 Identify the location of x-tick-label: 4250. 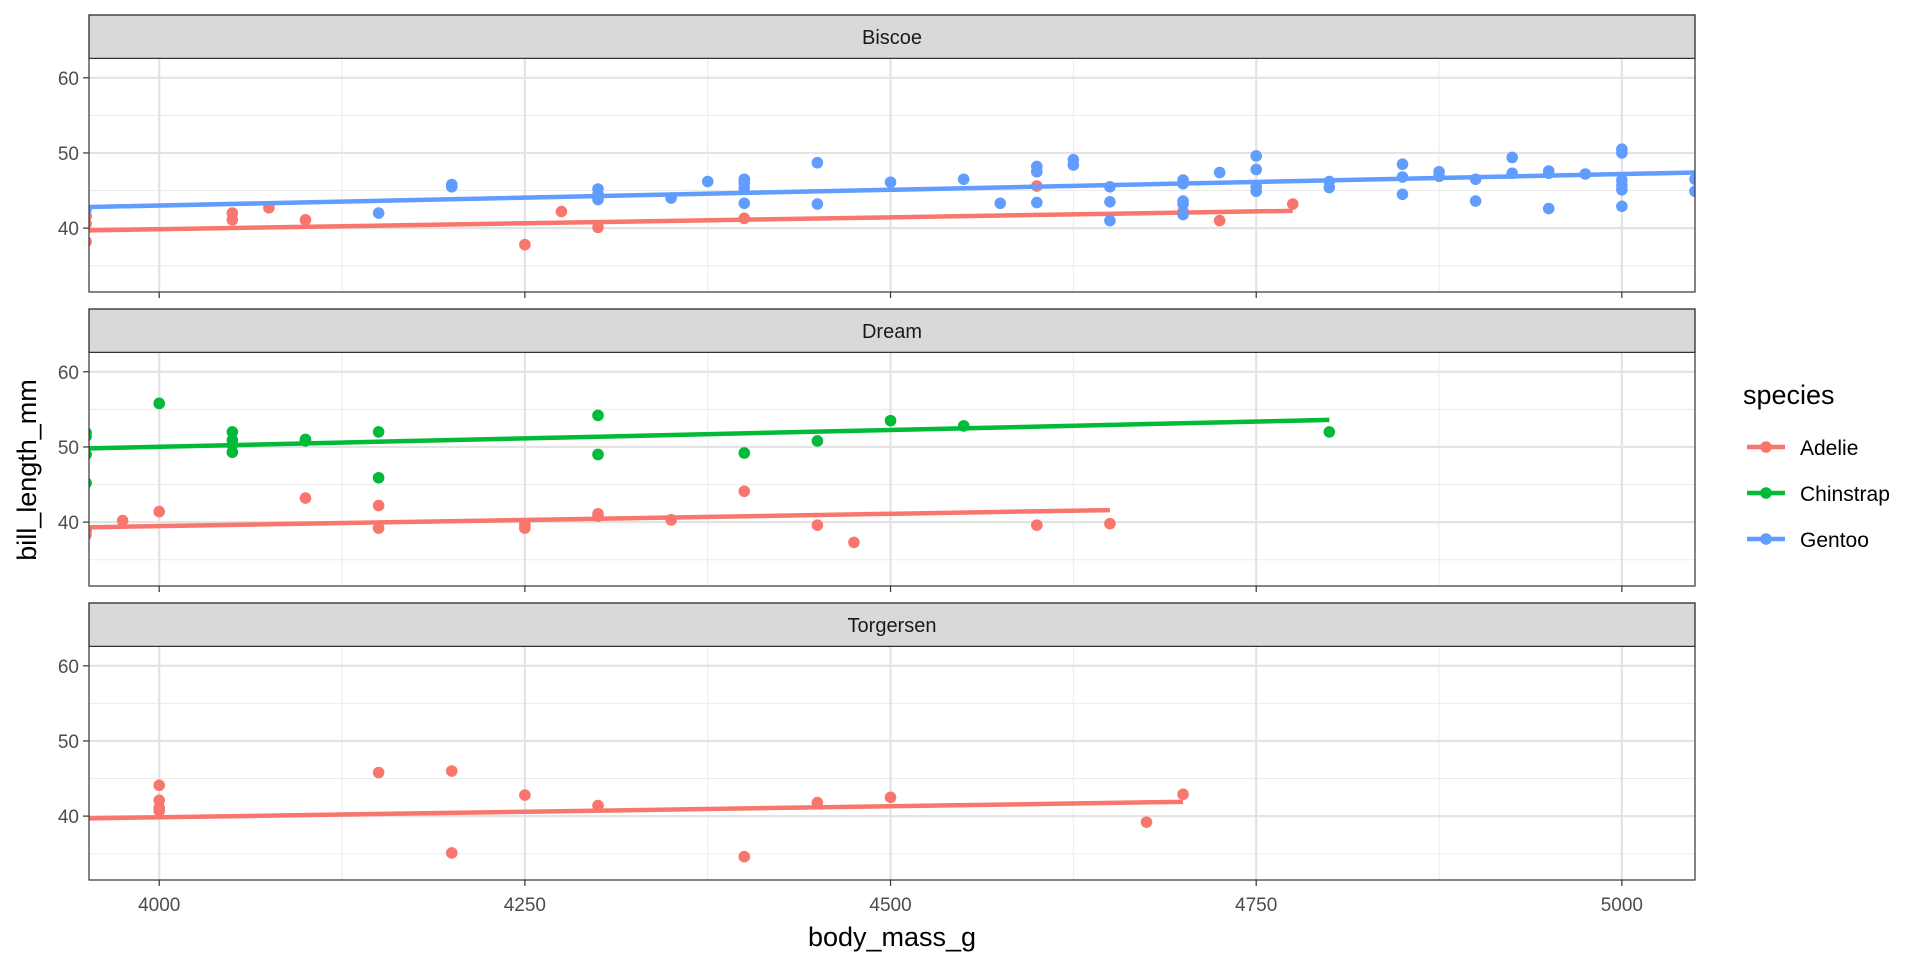
(525, 905).